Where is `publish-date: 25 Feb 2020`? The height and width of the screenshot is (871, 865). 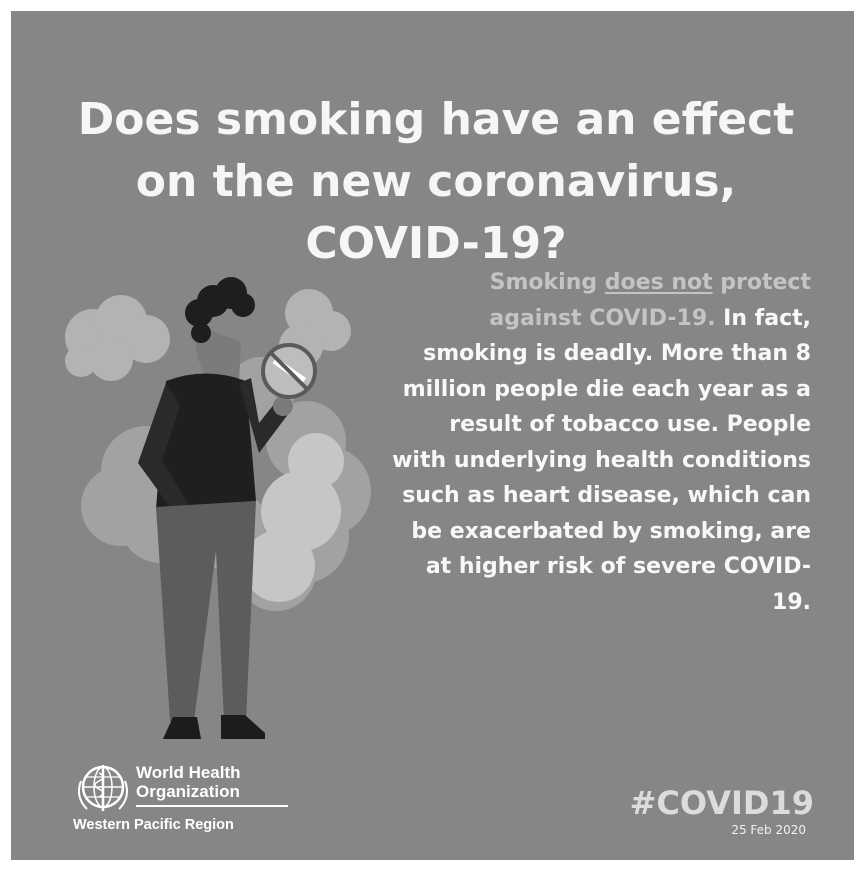
publish-date: 25 Feb 2020 is located at coordinates (768, 830).